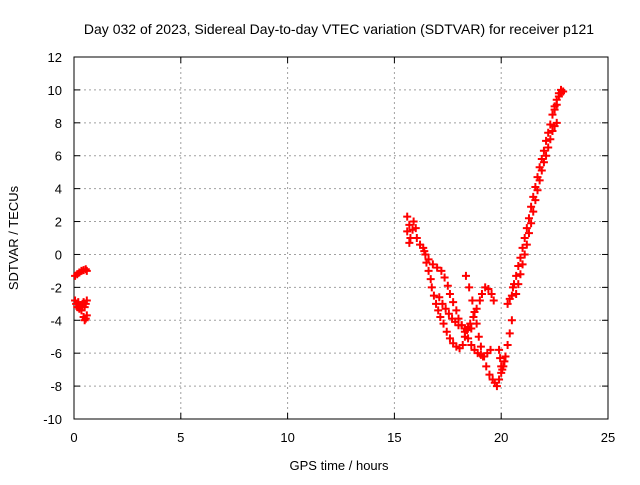 The height and width of the screenshot is (485, 640). Describe the element at coordinates (58, 156) in the screenshot. I see `y-tick-label: 6` at that location.